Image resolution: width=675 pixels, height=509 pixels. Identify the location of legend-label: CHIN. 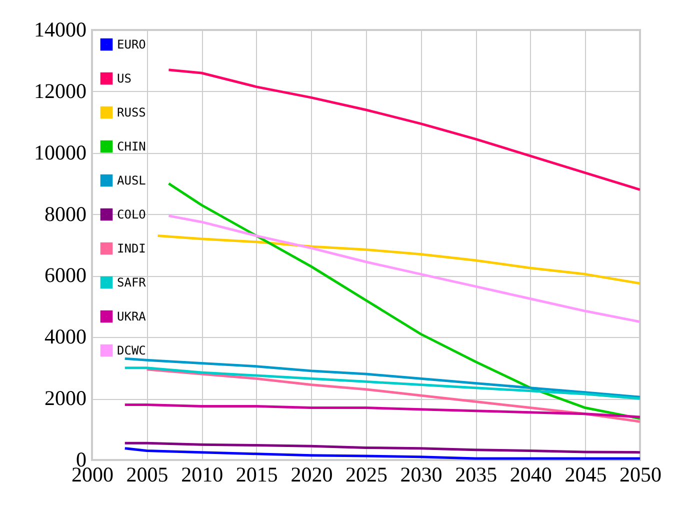
(131, 147).